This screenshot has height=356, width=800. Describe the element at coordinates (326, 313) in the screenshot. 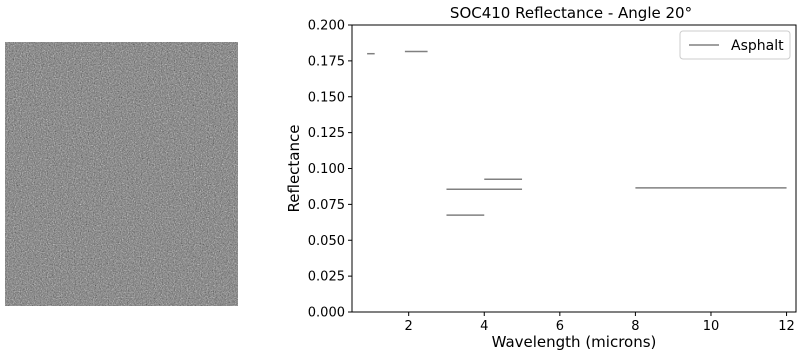

I see `y-tick-label: 0.000` at that location.